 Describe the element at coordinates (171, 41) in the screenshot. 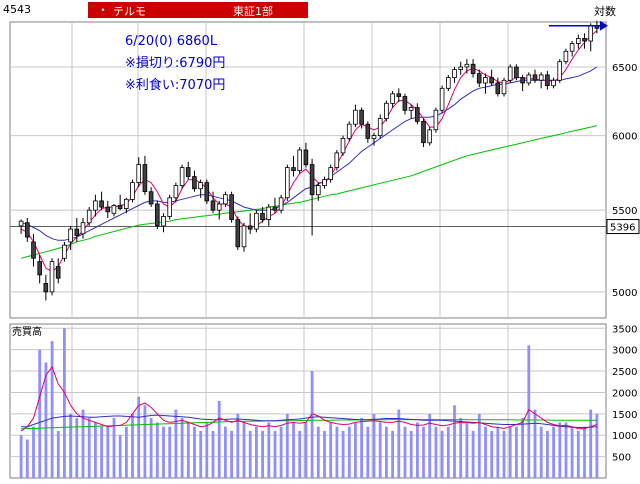

I see `chart-annotation: 6/20(0) 6860L` at that location.